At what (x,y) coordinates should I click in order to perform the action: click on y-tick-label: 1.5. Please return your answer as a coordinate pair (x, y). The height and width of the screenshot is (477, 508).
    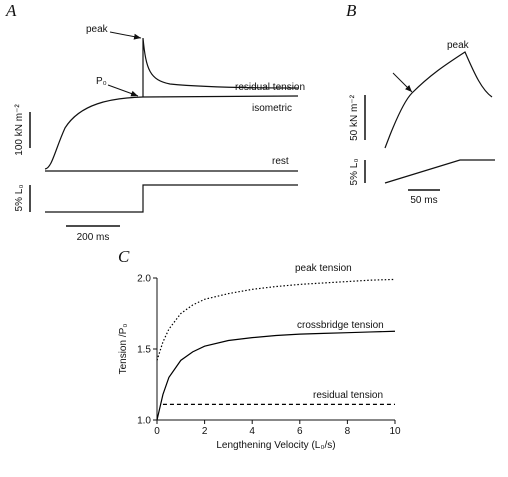
    Looking at the image, I should click on (144, 350).